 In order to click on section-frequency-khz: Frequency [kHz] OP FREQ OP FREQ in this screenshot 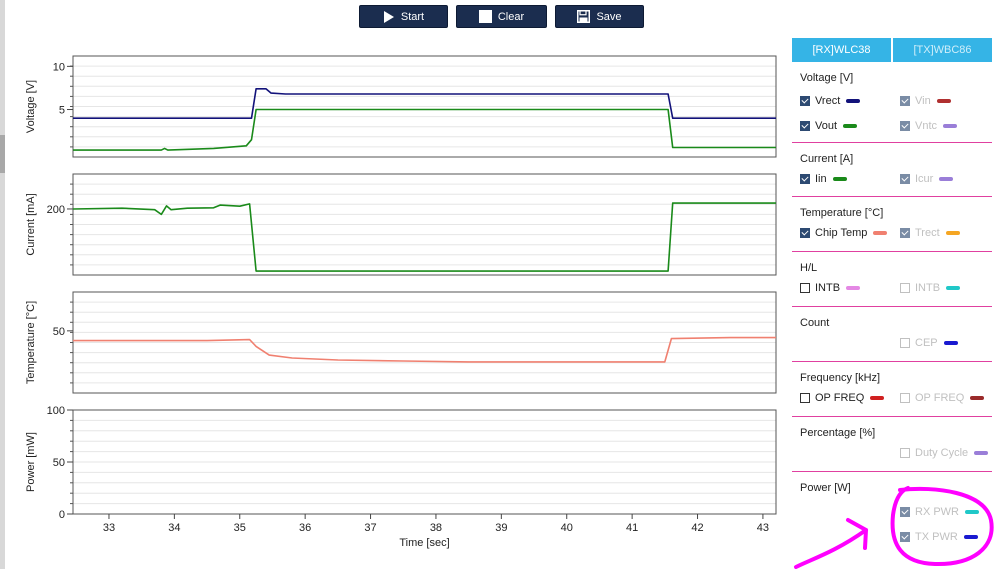, I will do `click(892, 389)`.